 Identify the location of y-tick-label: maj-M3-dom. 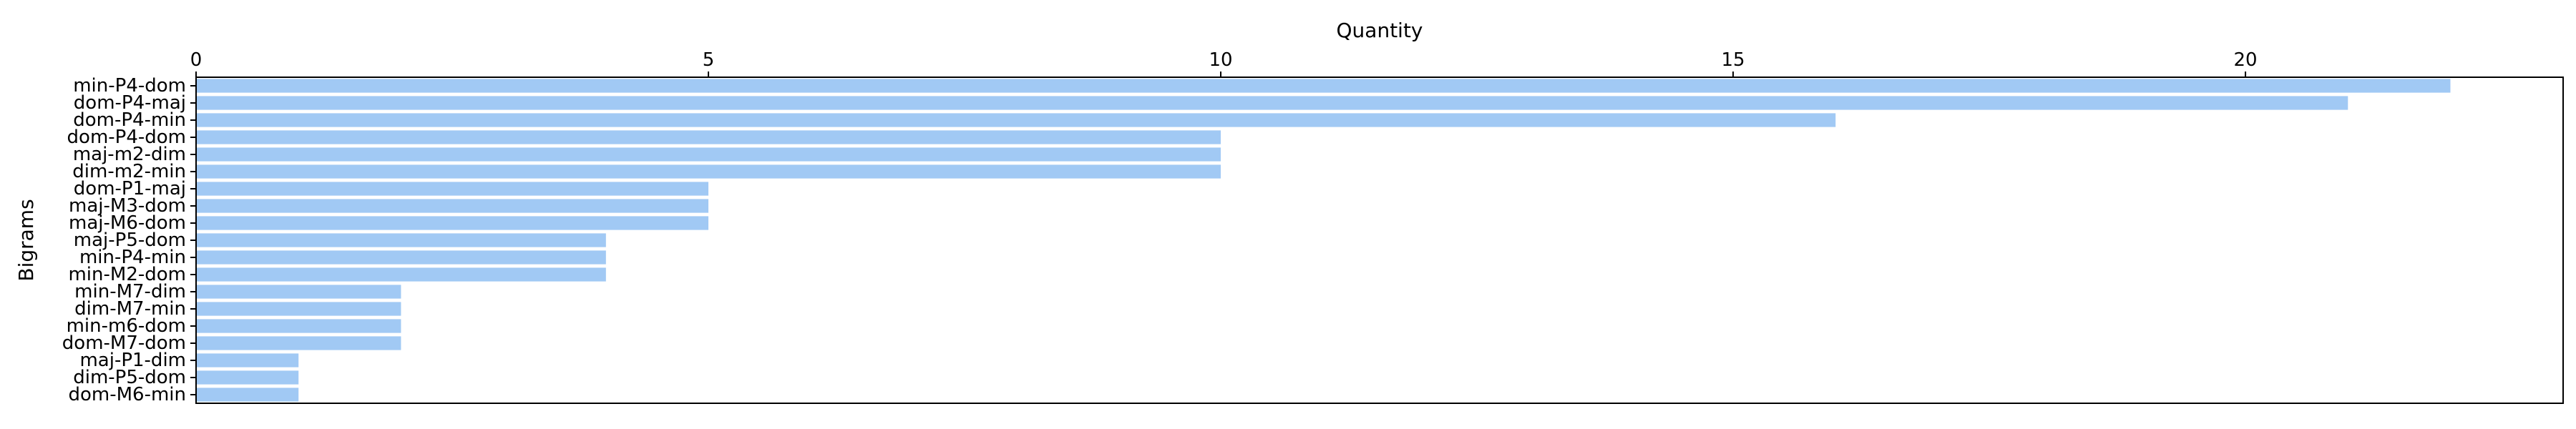
(127, 206).